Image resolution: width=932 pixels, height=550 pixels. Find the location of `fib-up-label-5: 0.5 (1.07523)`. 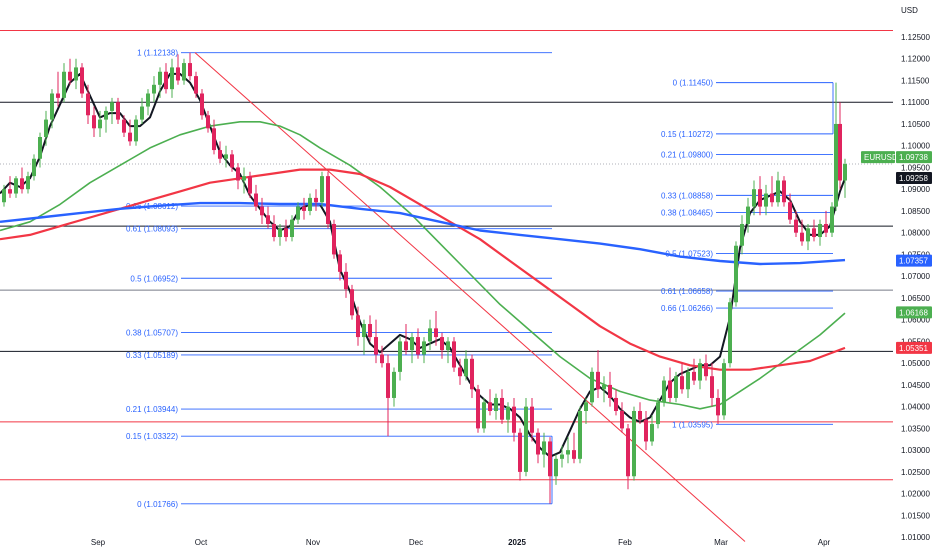

fib-up-label-5: 0.5 (1.07523) is located at coordinates (689, 253).